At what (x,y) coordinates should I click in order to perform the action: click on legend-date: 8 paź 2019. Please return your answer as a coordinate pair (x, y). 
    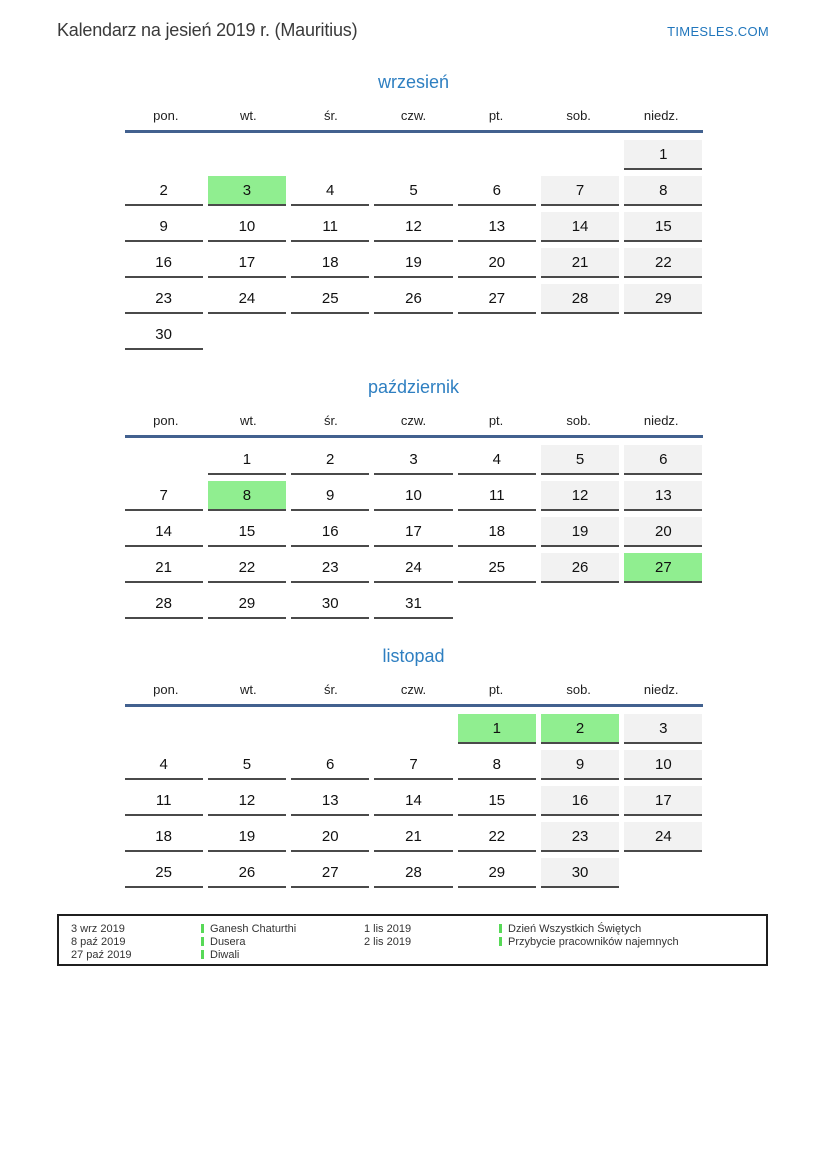
    Looking at the image, I should click on (98, 941).